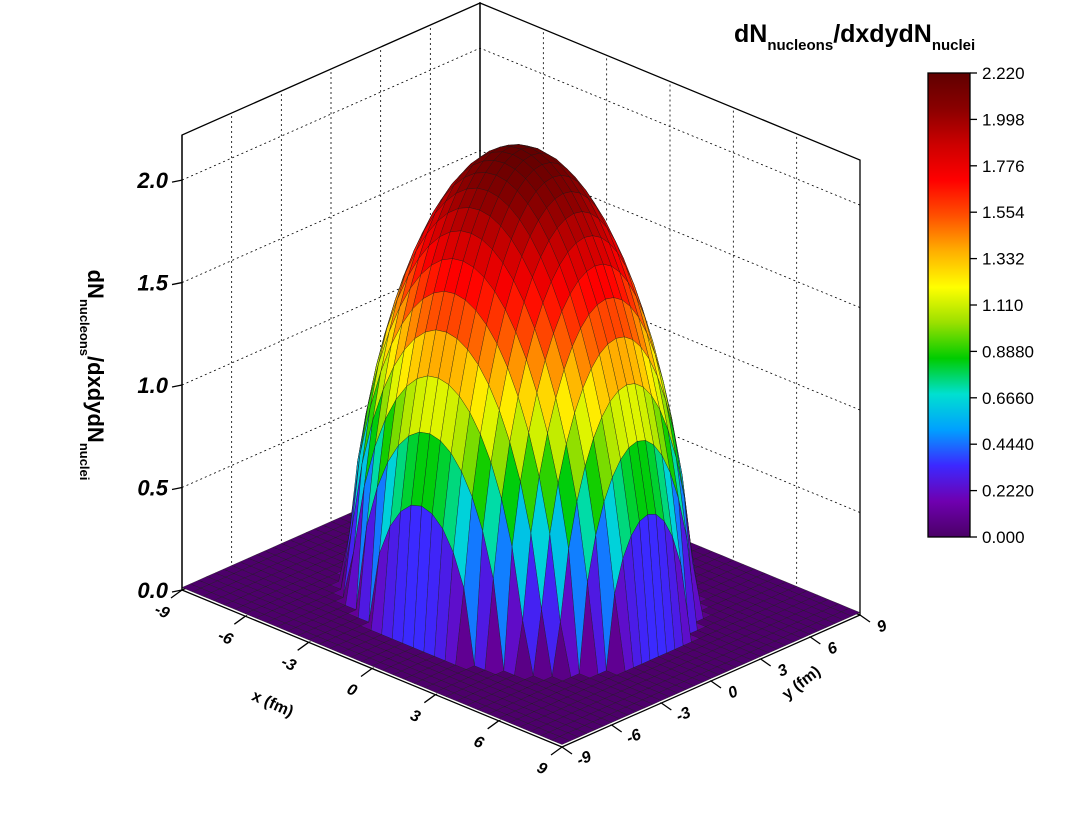  Describe the element at coordinates (949, 305) in the screenshot. I see `colorbar-gradient` at that location.